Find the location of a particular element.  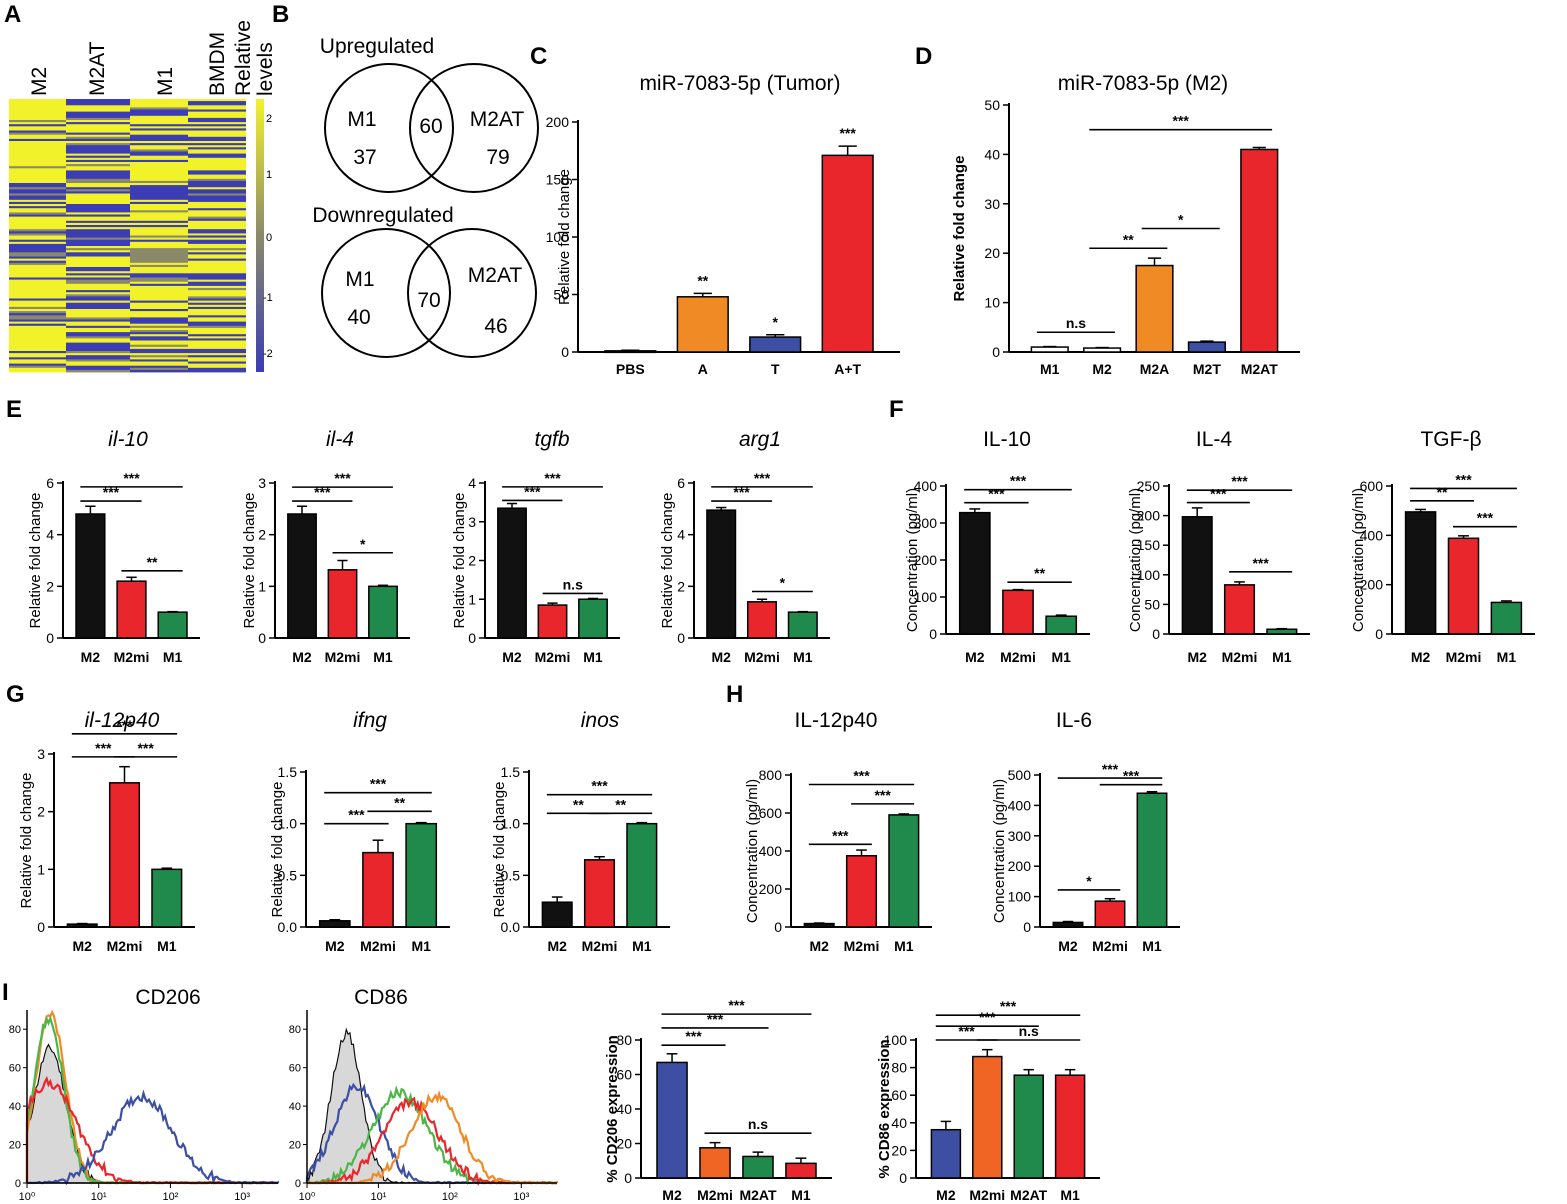

x-tick-label: 10¹ is located at coordinates (99, 1197).